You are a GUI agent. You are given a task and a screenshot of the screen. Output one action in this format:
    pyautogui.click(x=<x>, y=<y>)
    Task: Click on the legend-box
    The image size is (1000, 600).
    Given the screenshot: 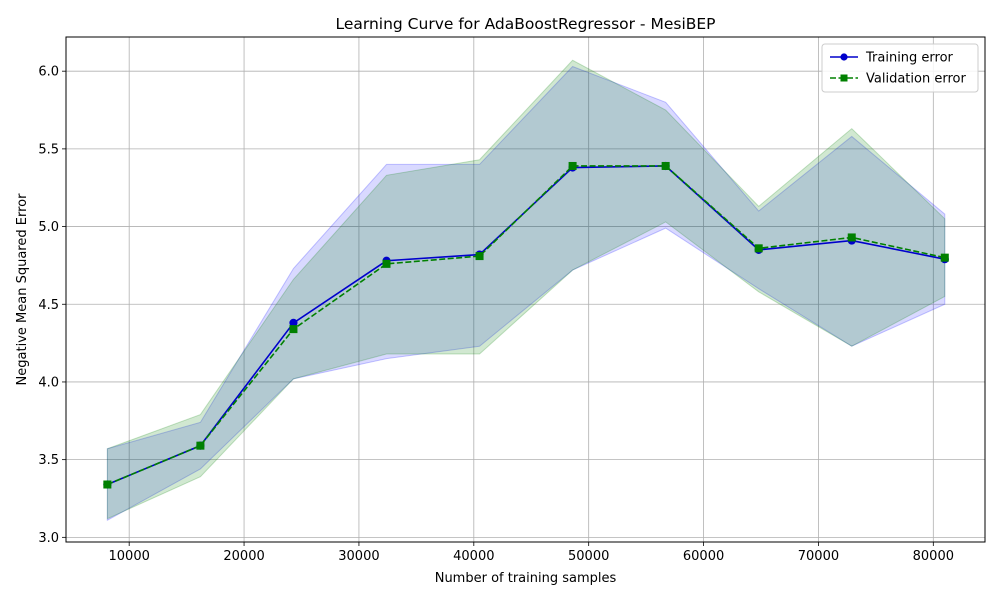 What is the action you would take?
    pyautogui.click(x=900, y=68)
    